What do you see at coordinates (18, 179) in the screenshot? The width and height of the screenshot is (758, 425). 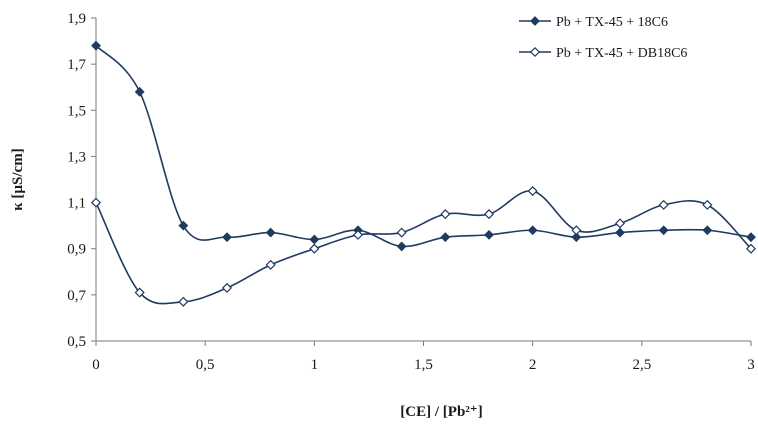 I see `y-axis-label: κ [µS/cm]` at bounding box center [18, 179].